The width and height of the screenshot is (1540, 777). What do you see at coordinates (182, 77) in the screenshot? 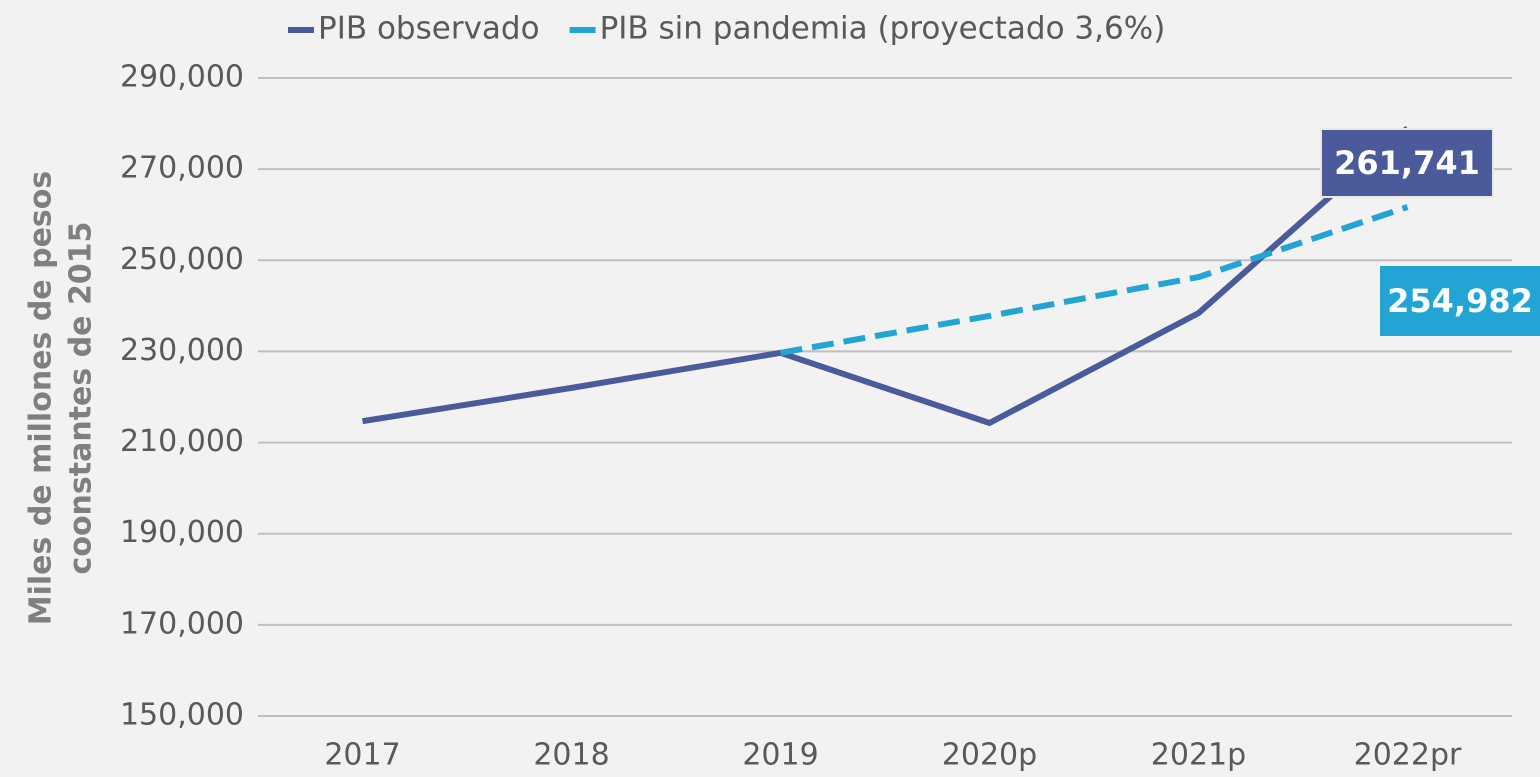
I see `y-tick-label: 290,000` at bounding box center [182, 77].